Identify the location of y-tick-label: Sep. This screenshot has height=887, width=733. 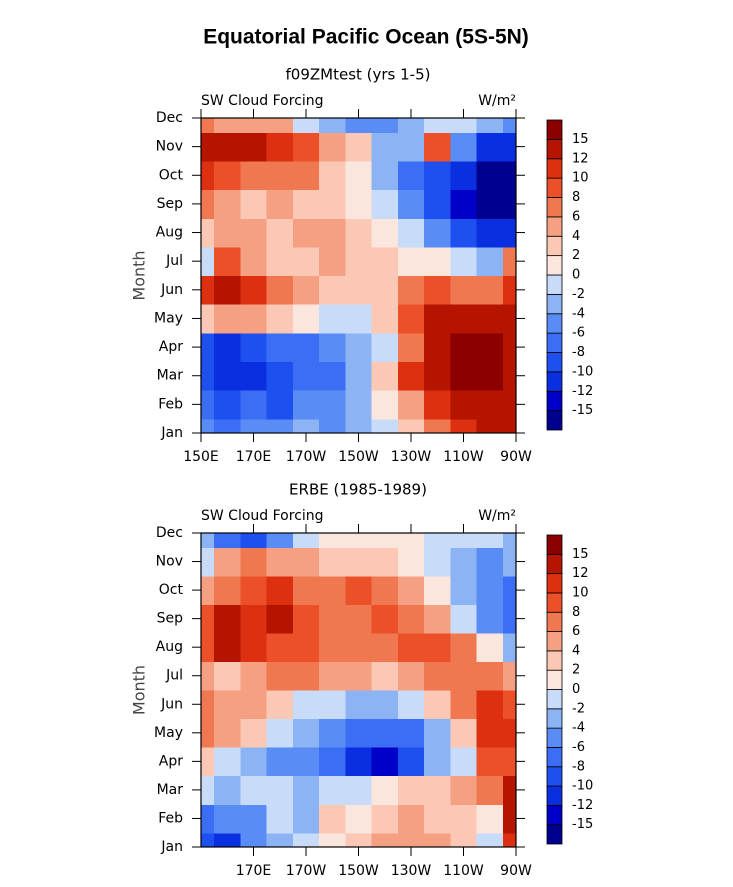
(170, 204).